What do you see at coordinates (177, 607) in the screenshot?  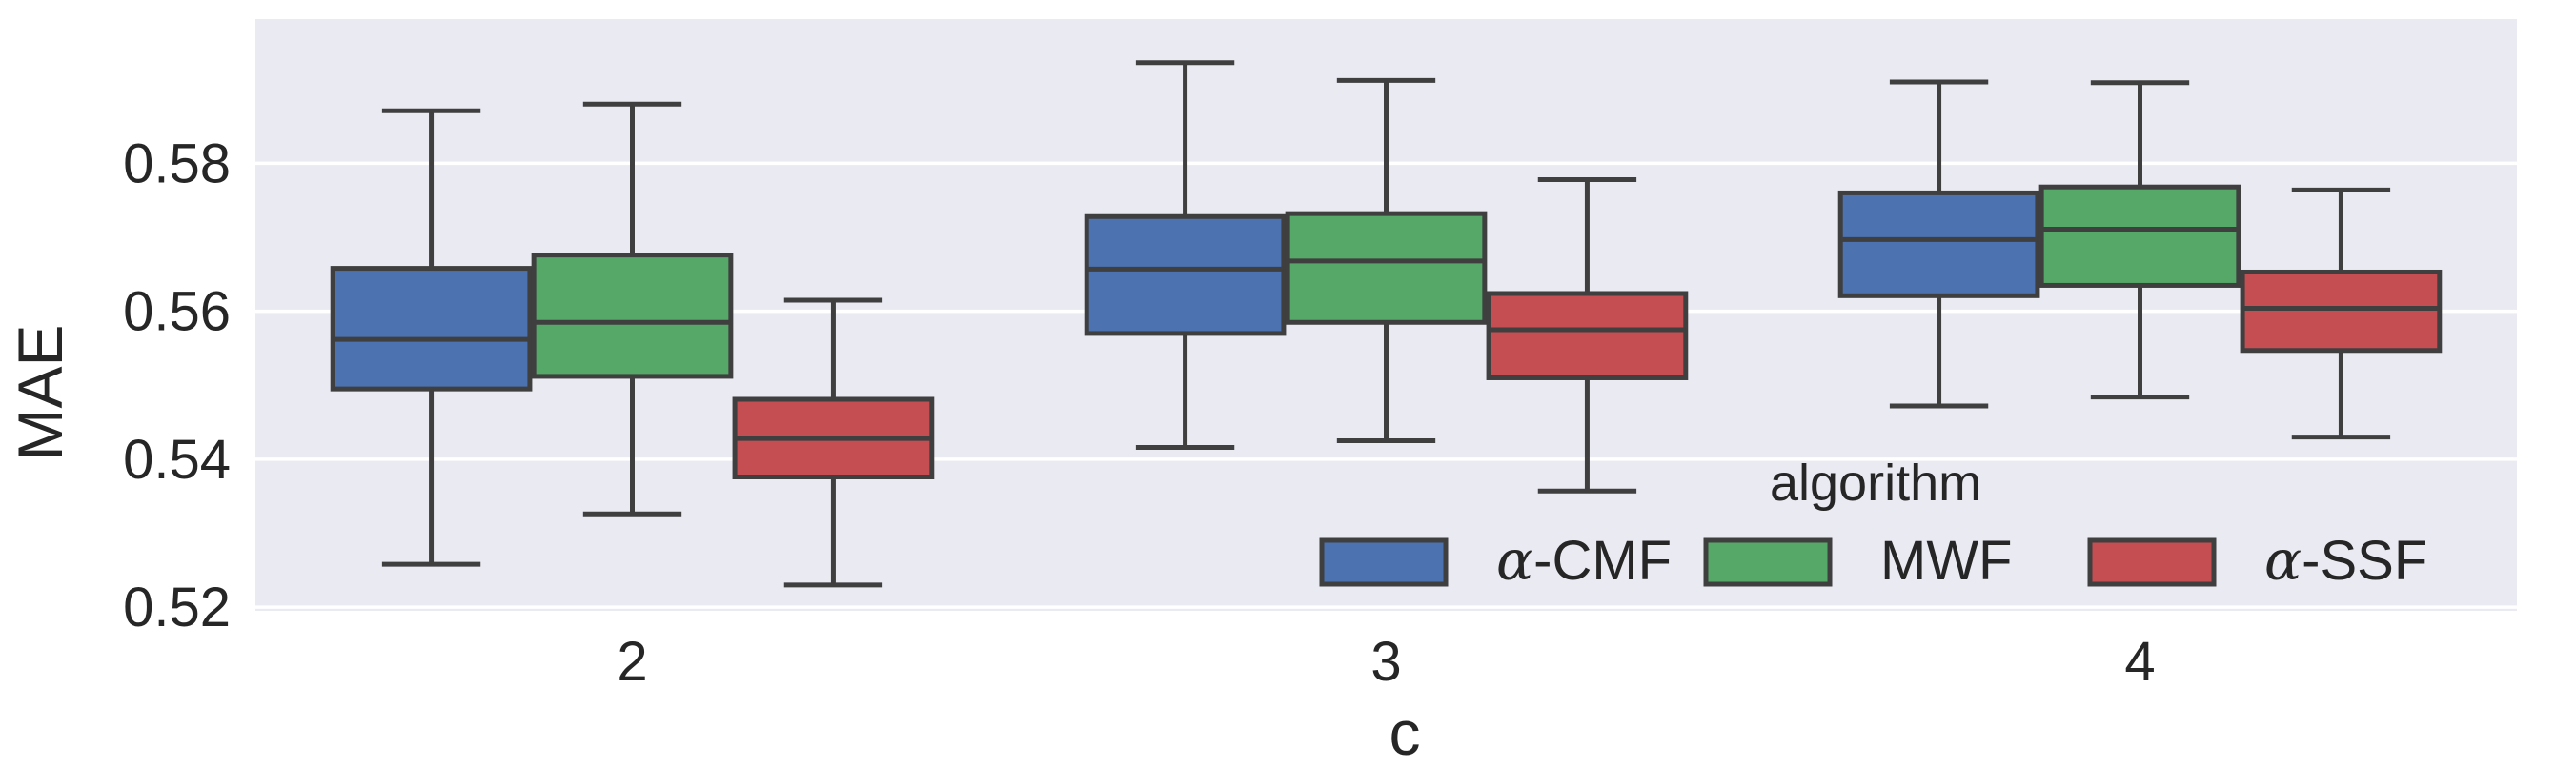 I see `y-tick-label: 0.52` at bounding box center [177, 607].